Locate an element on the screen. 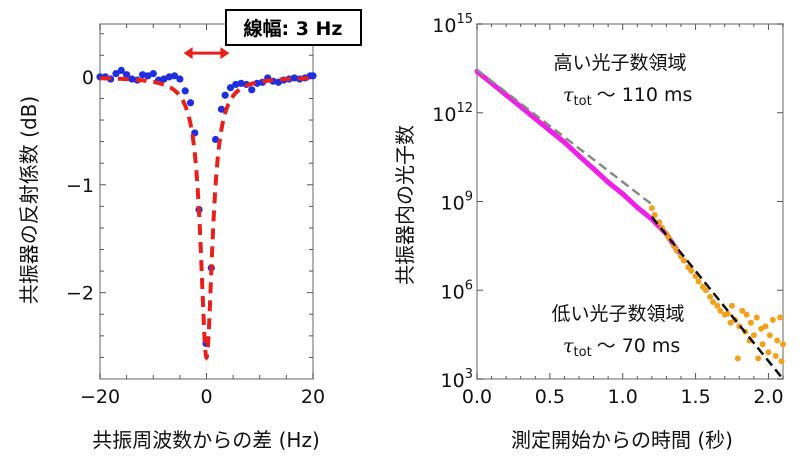  high-photon-fit-line is located at coordinates (564, 137).